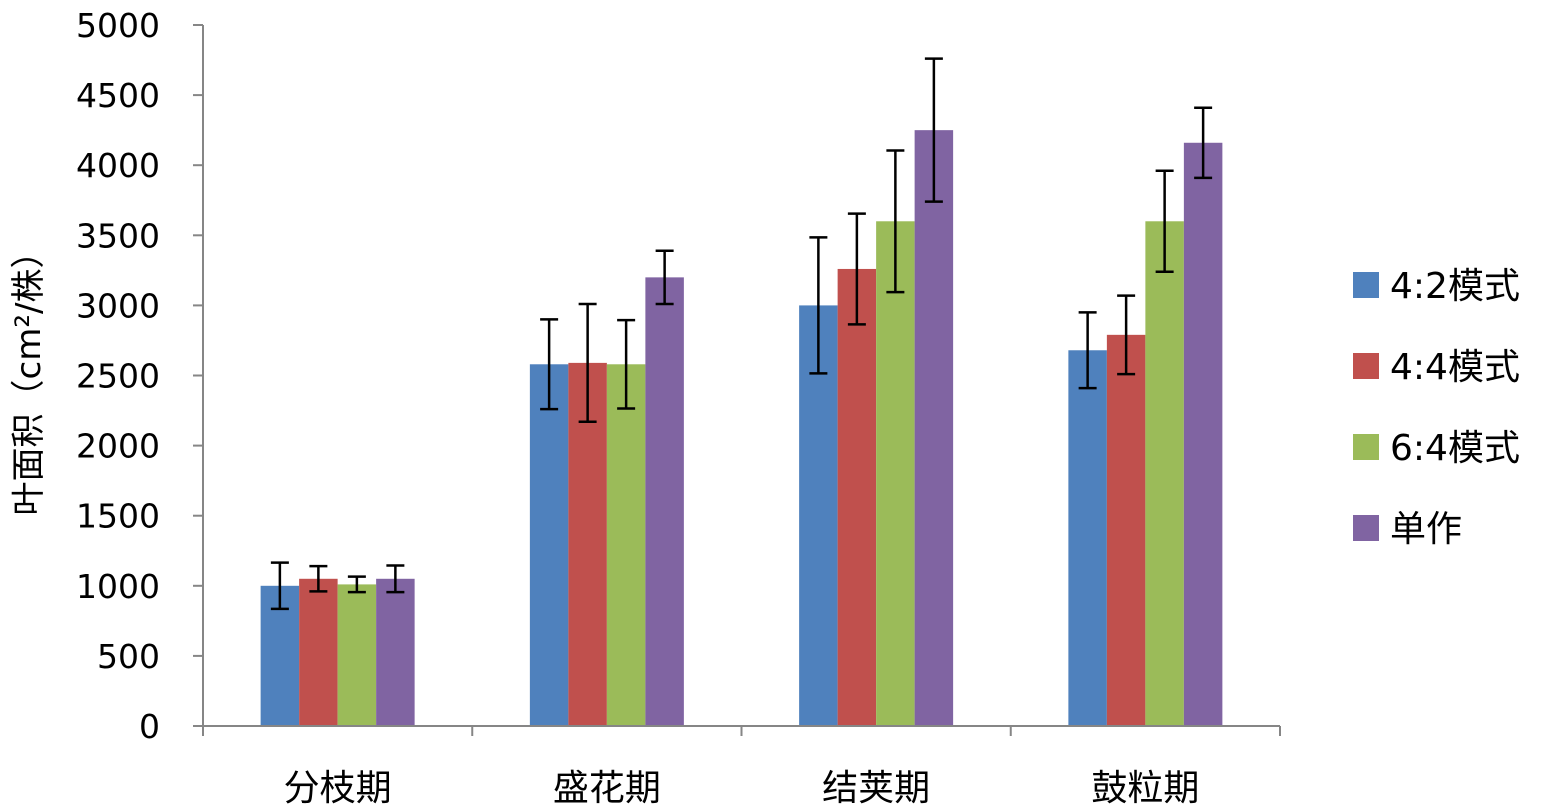  I want to click on legend-label: 单作, so click(1426, 529).